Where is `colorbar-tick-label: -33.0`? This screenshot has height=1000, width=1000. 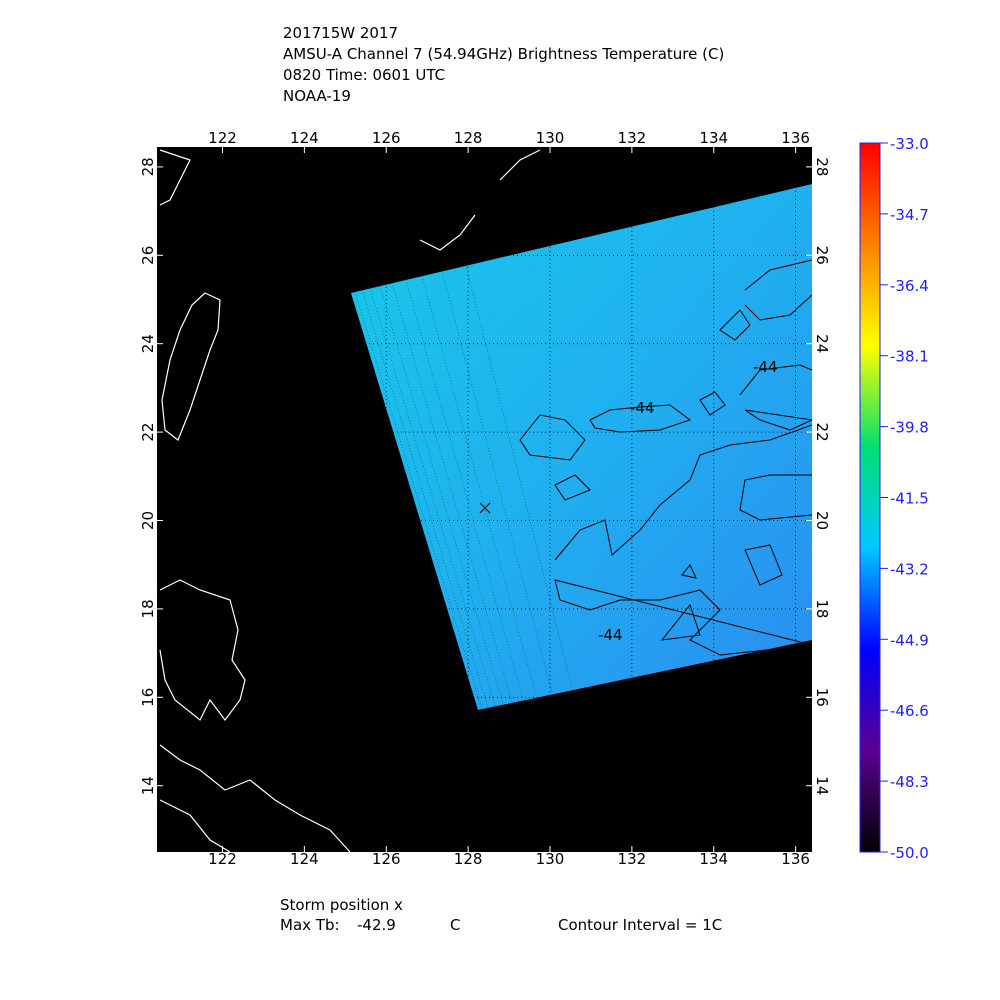
colorbar-tick-label: -33.0 is located at coordinates (909, 144).